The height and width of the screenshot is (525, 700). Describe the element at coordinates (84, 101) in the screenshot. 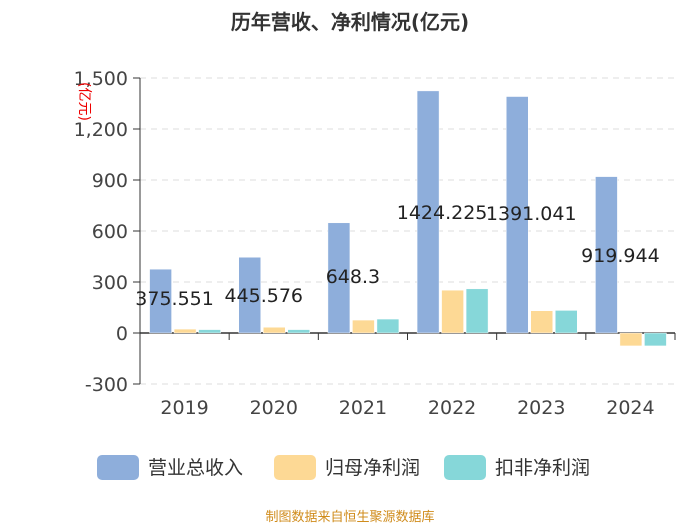

I see `y-axis-label: (亿元)` at that location.